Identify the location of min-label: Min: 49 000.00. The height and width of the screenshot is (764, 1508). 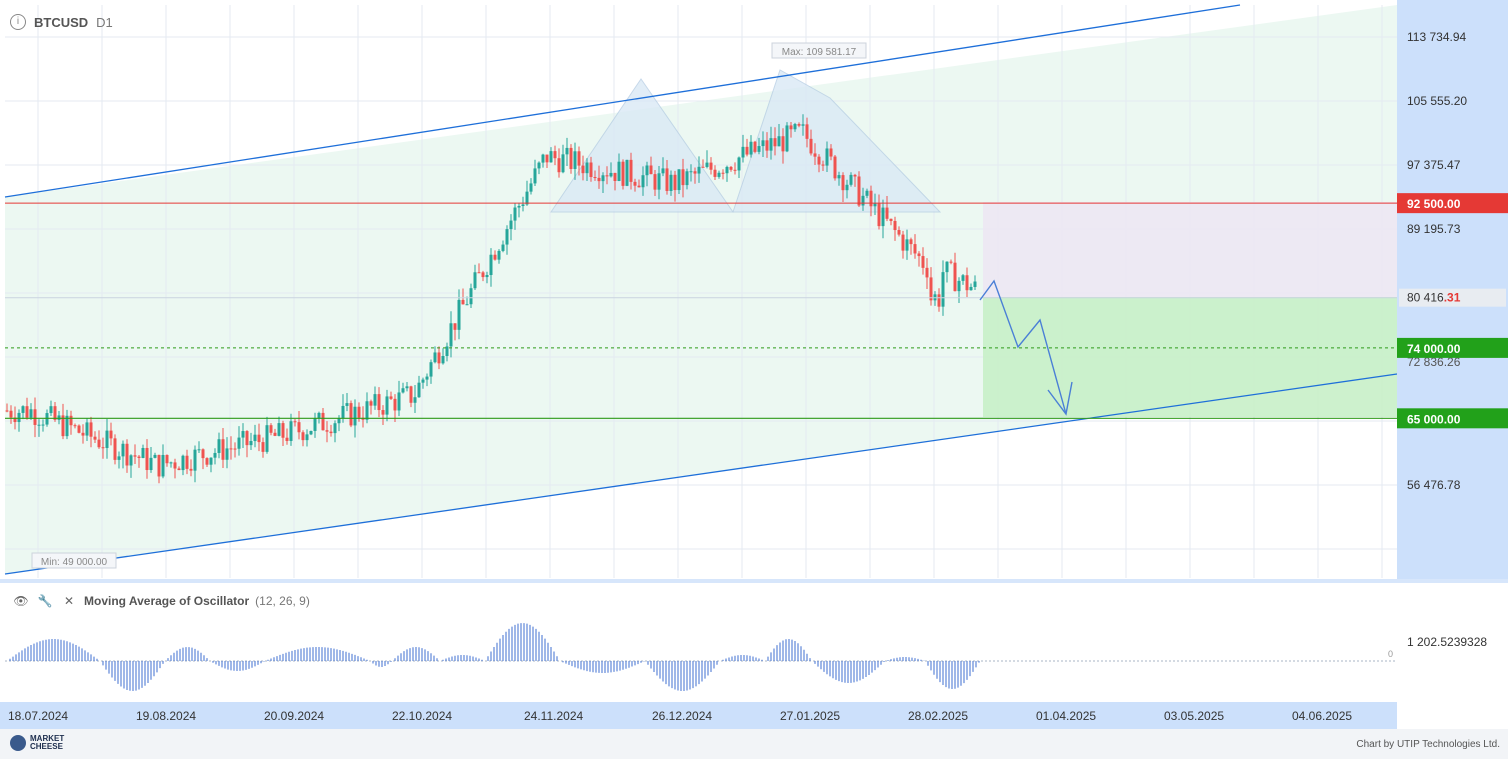
(74, 562).